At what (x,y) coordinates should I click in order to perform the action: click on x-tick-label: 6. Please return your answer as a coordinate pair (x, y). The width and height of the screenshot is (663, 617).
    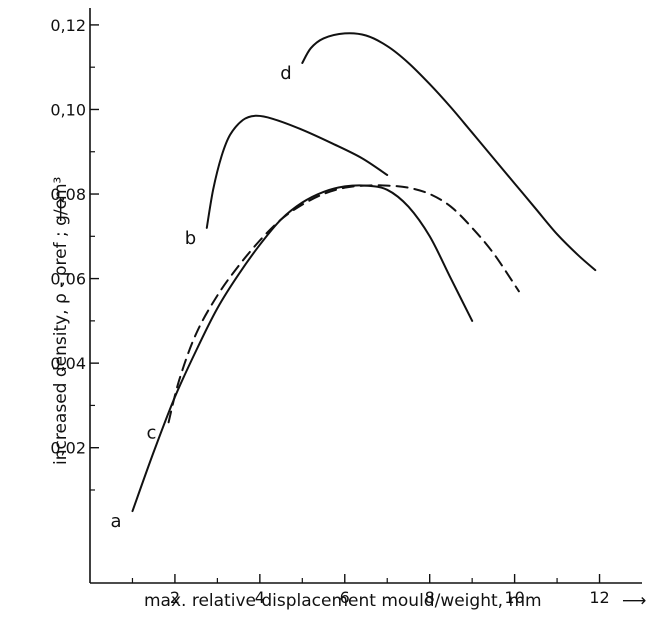
    Looking at the image, I should click on (345, 597).